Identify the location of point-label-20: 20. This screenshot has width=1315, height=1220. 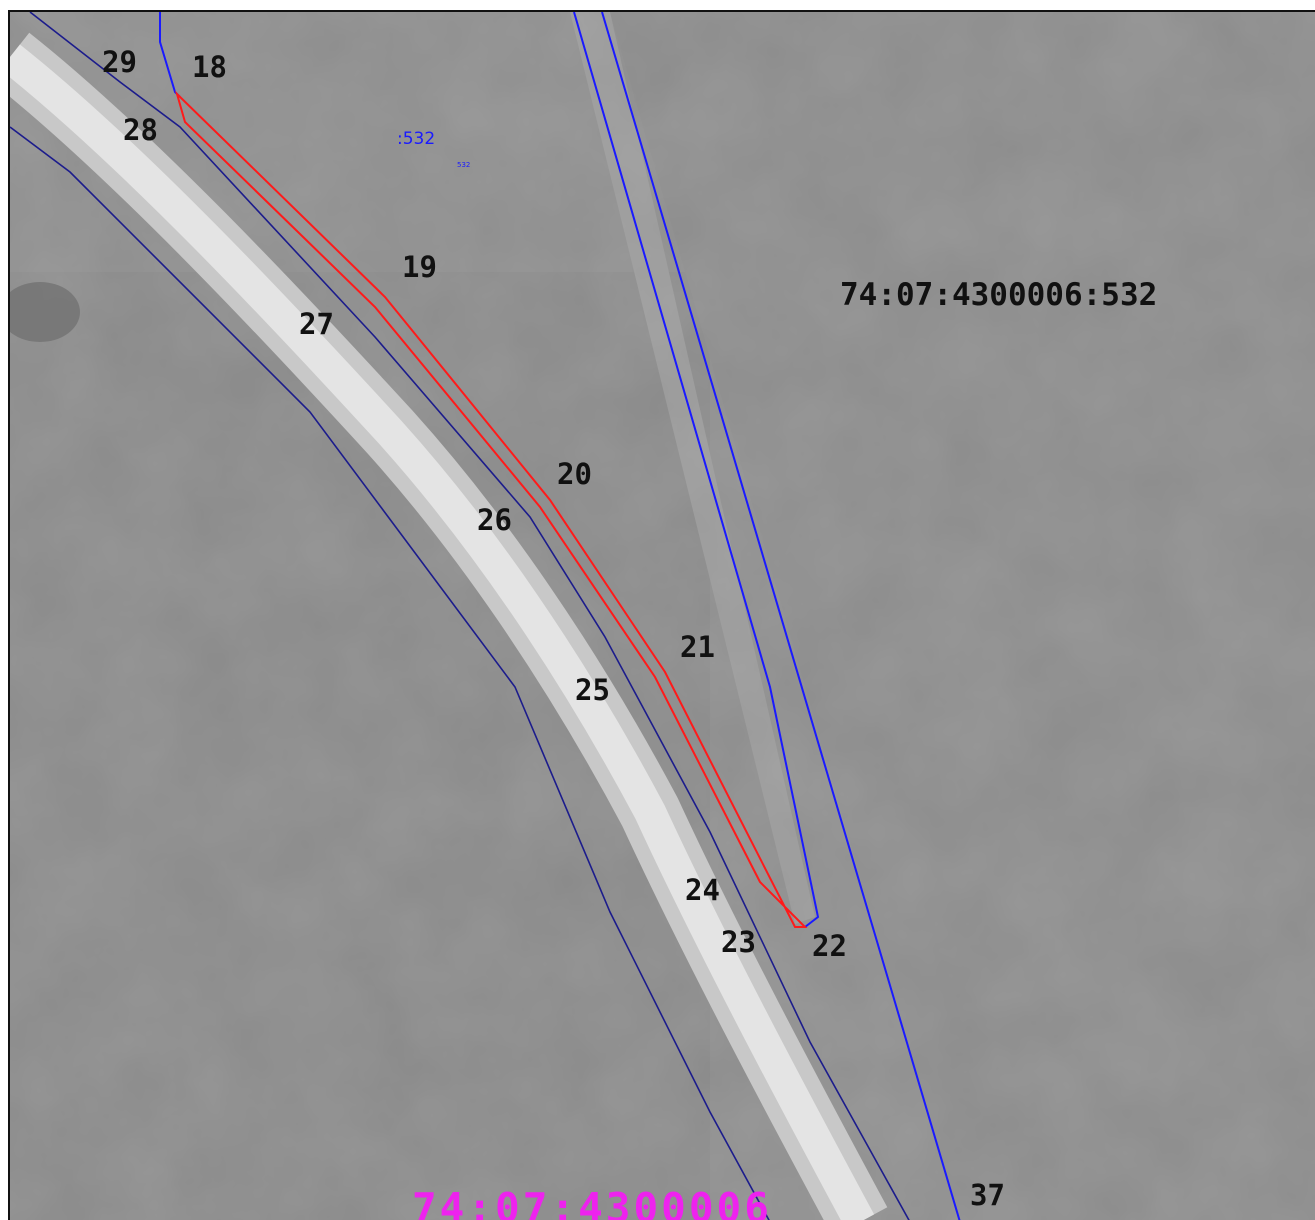
(574, 474).